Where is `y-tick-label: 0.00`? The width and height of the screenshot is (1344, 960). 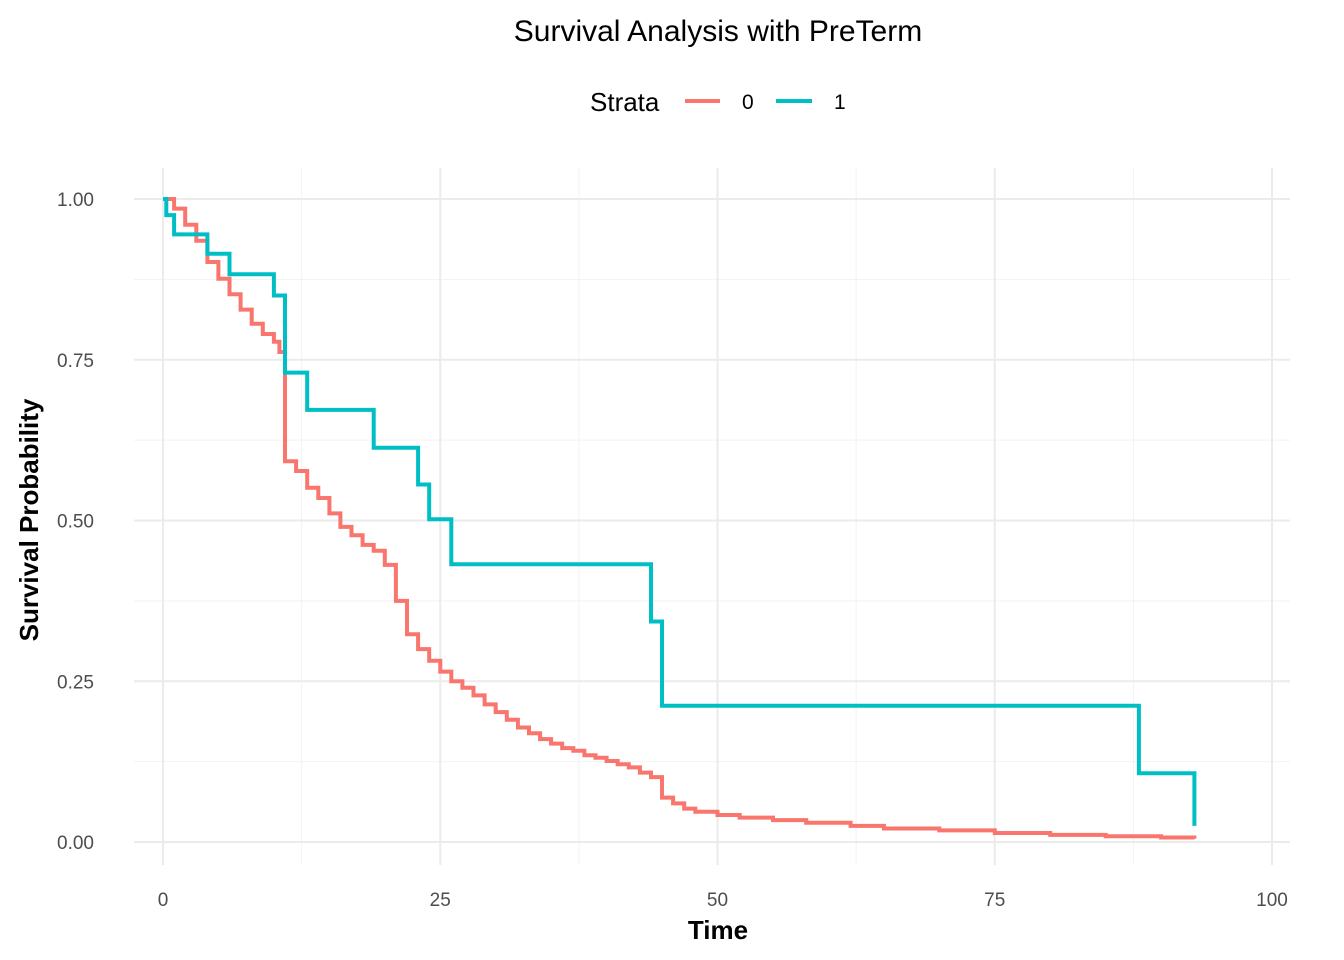
y-tick-label: 0.00 is located at coordinates (75, 843).